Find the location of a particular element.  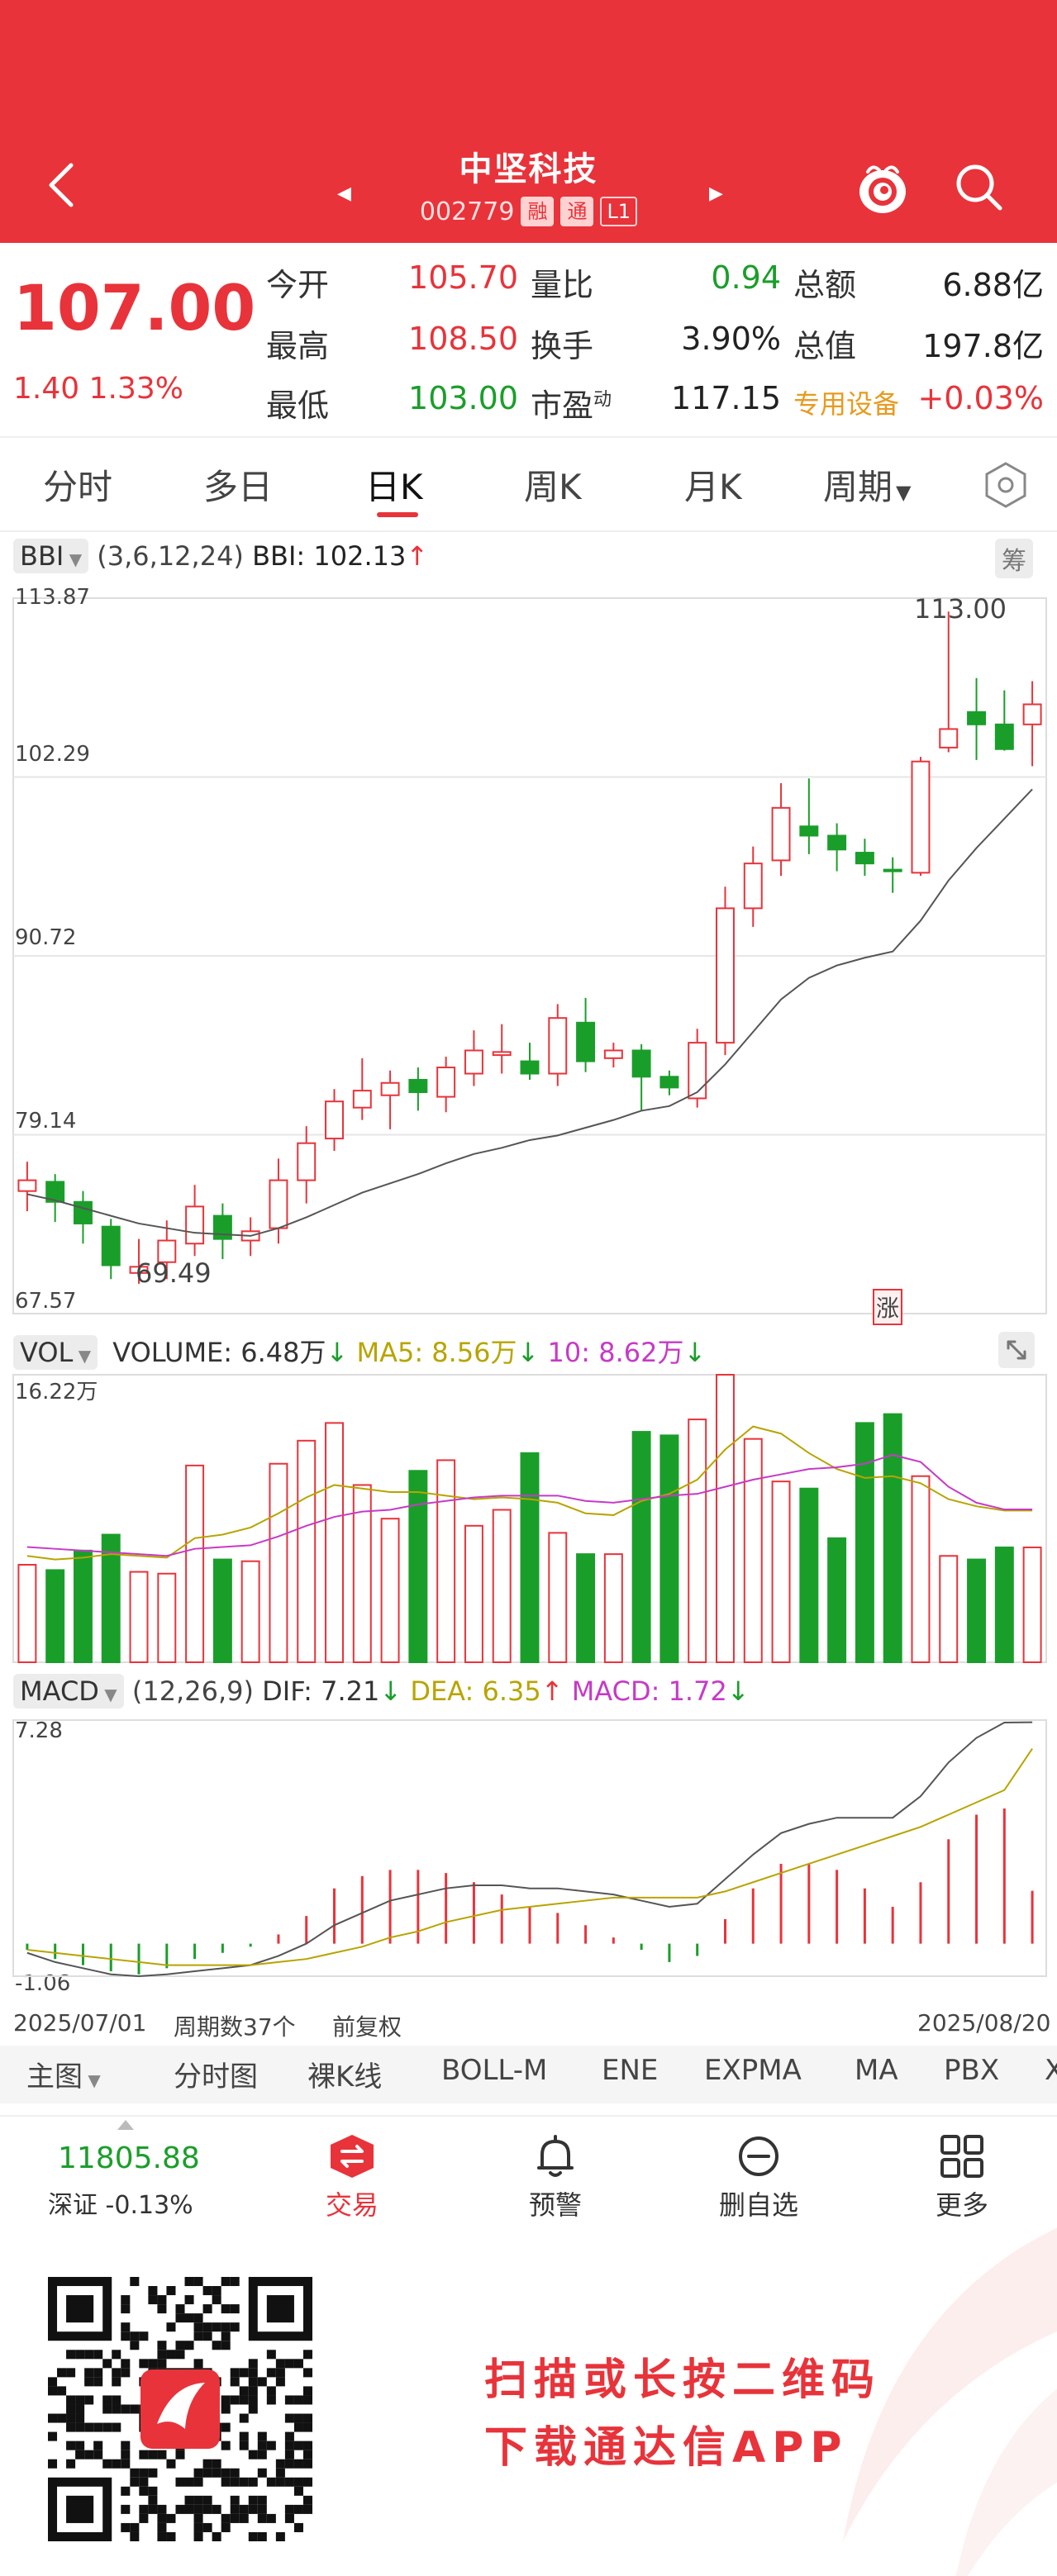

value-turnover-rate: 3.90% is located at coordinates (731, 339).